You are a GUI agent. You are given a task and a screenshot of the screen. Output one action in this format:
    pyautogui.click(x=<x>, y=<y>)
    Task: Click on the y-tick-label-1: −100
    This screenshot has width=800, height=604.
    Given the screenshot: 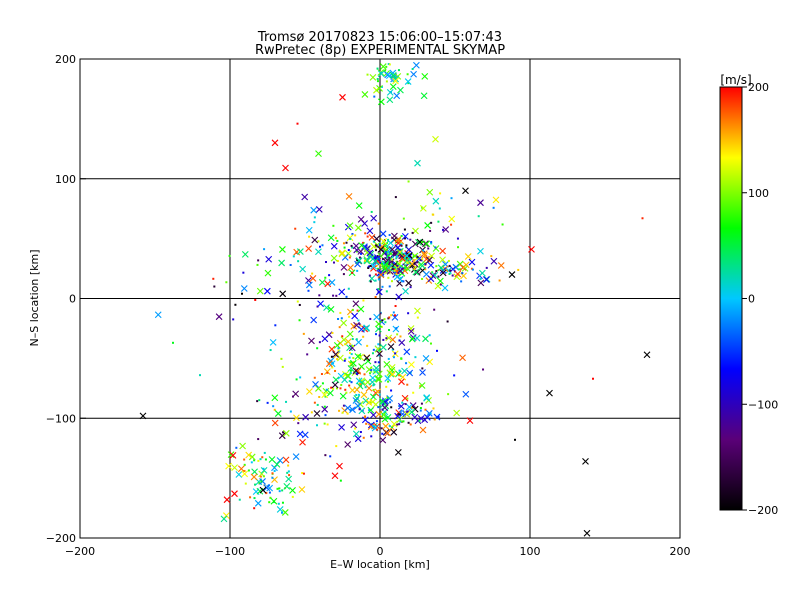 What is the action you would take?
    pyautogui.click(x=61, y=418)
    